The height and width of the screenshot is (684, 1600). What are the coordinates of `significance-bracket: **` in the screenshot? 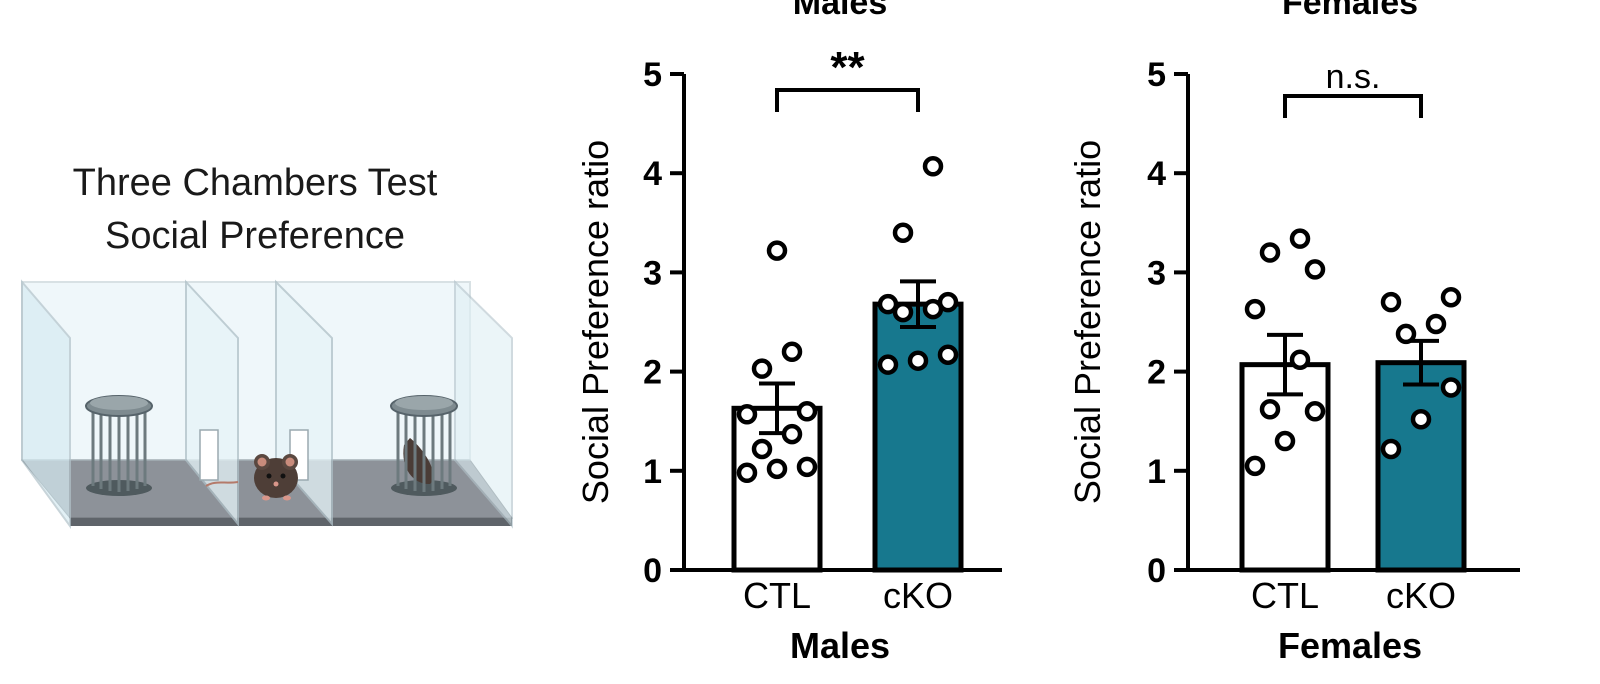 It's located at (847, 77).